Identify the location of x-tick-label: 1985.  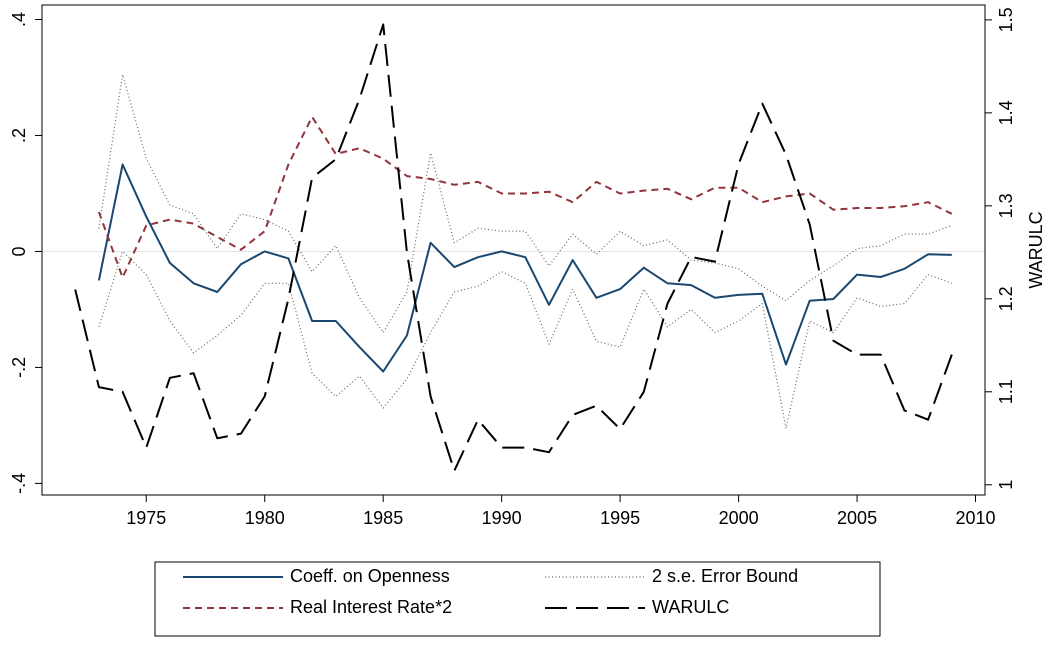
(383, 518).